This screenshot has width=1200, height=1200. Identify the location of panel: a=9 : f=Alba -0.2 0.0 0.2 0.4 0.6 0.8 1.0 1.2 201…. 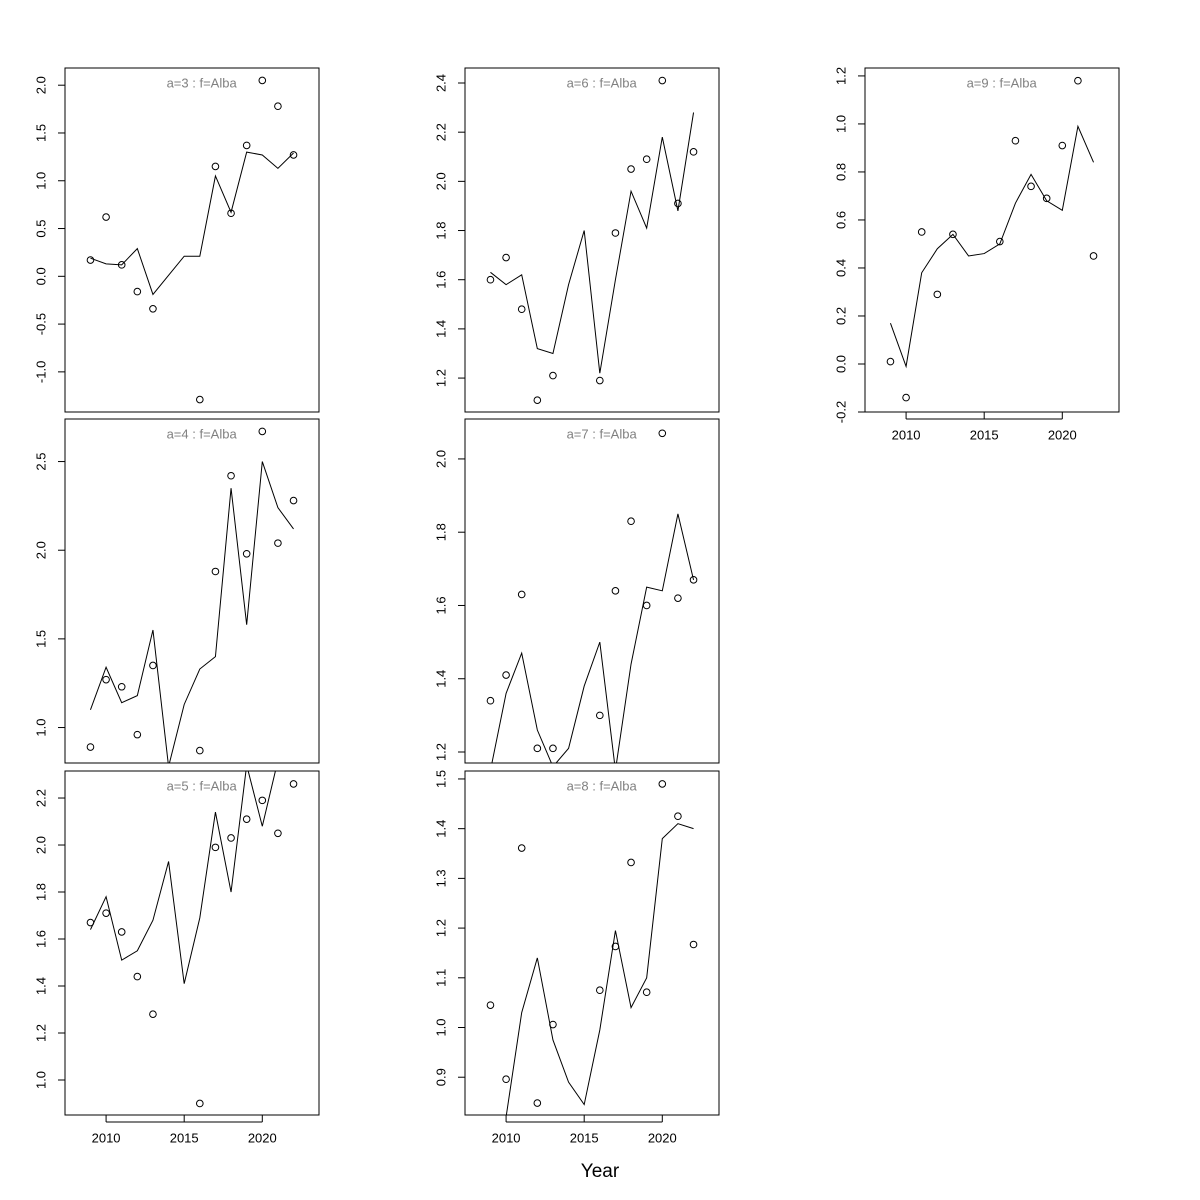
(976, 254).